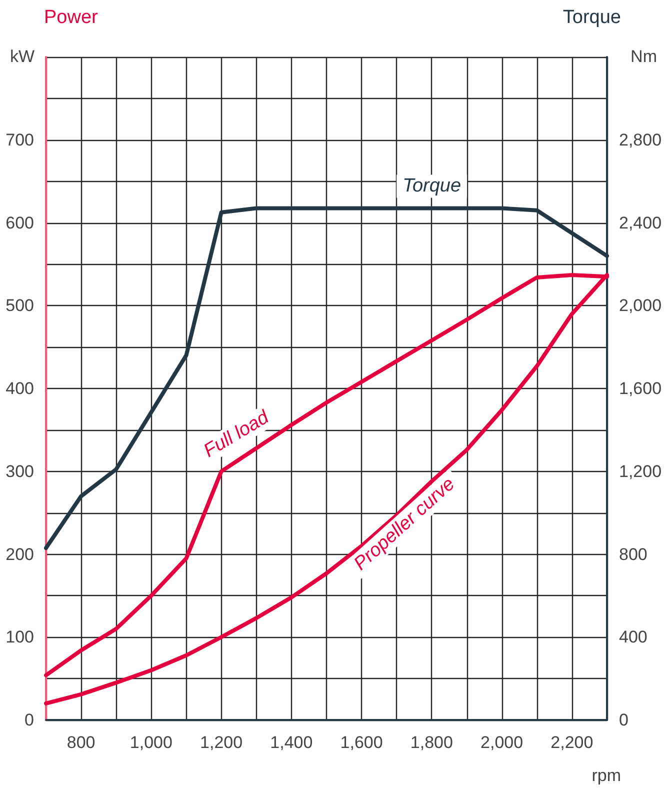 Image resolution: width=667 pixels, height=794 pixels. I want to click on y-tick-label: 500, so click(20, 306).